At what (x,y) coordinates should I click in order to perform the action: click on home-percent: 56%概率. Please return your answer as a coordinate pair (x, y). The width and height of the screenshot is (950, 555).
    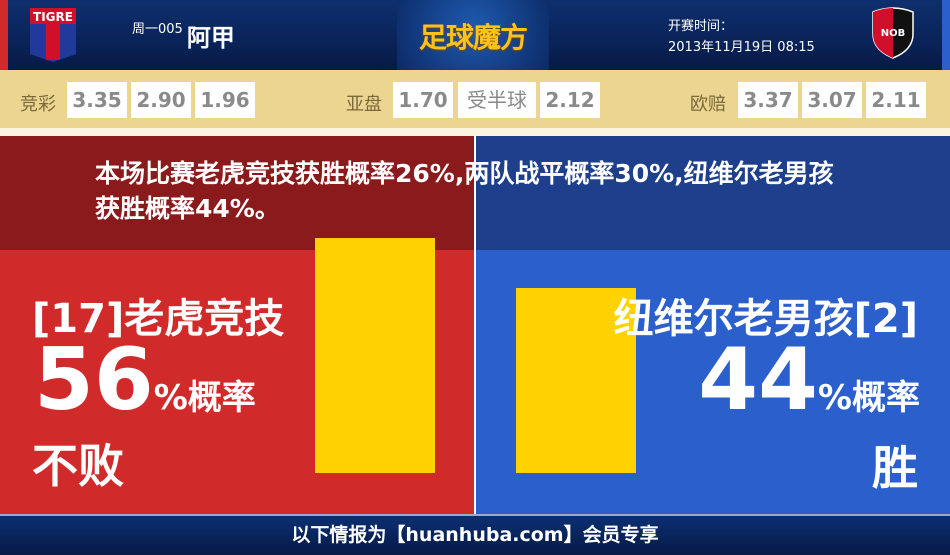
    Looking at the image, I should click on (145, 380).